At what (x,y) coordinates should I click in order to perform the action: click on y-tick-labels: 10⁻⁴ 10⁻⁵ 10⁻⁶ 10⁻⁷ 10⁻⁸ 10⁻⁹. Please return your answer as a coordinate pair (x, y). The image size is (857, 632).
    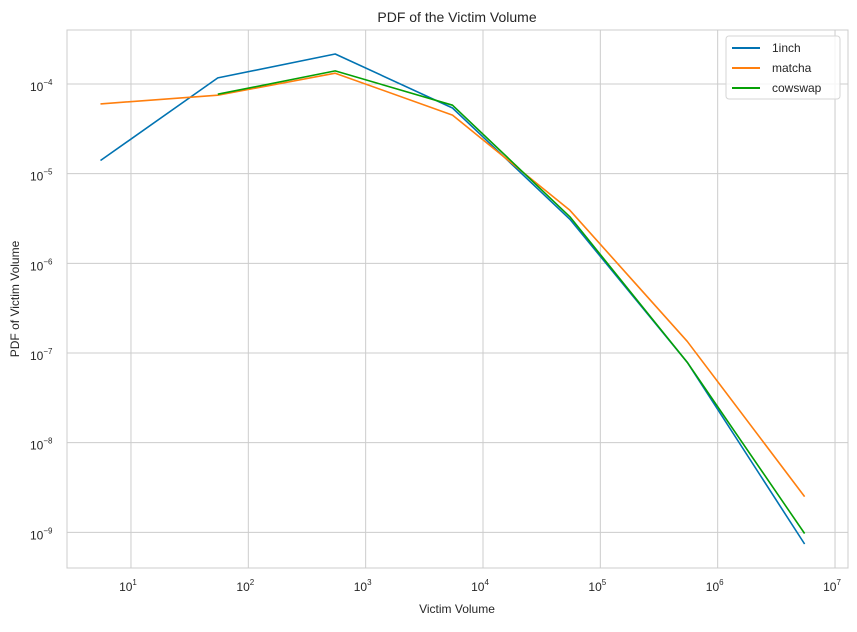
    Looking at the image, I should click on (41, 310).